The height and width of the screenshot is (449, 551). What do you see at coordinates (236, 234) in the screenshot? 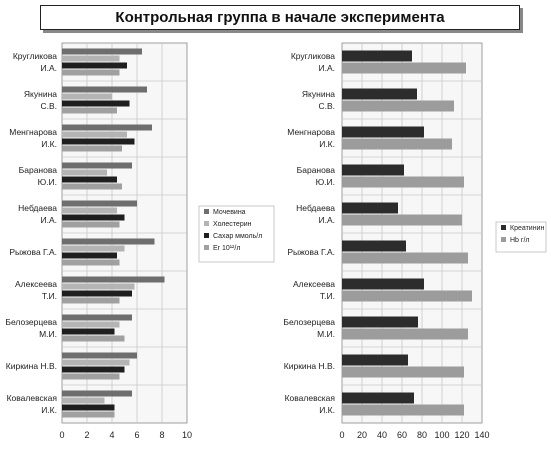
I see `legend-box` at bounding box center [236, 234].